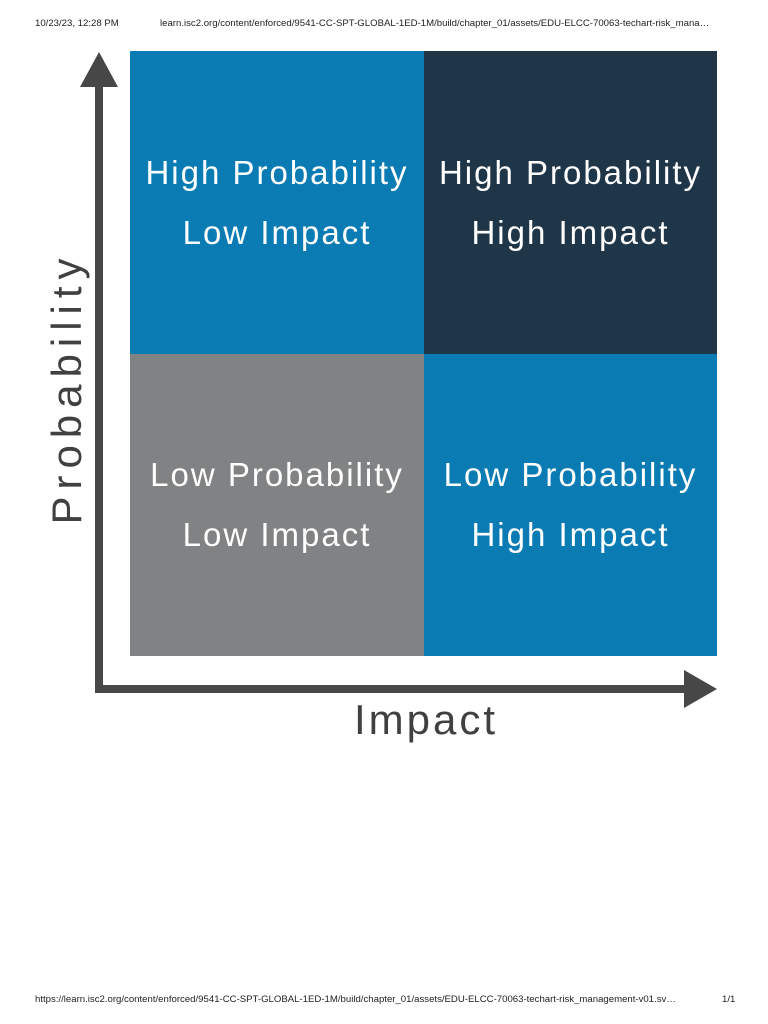 Image resolution: width=768 pixels, height=1024 pixels. What do you see at coordinates (570, 505) in the screenshot?
I see `quadrant-low-probability-high-impact: Low Probability High Impact` at bounding box center [570, 505].